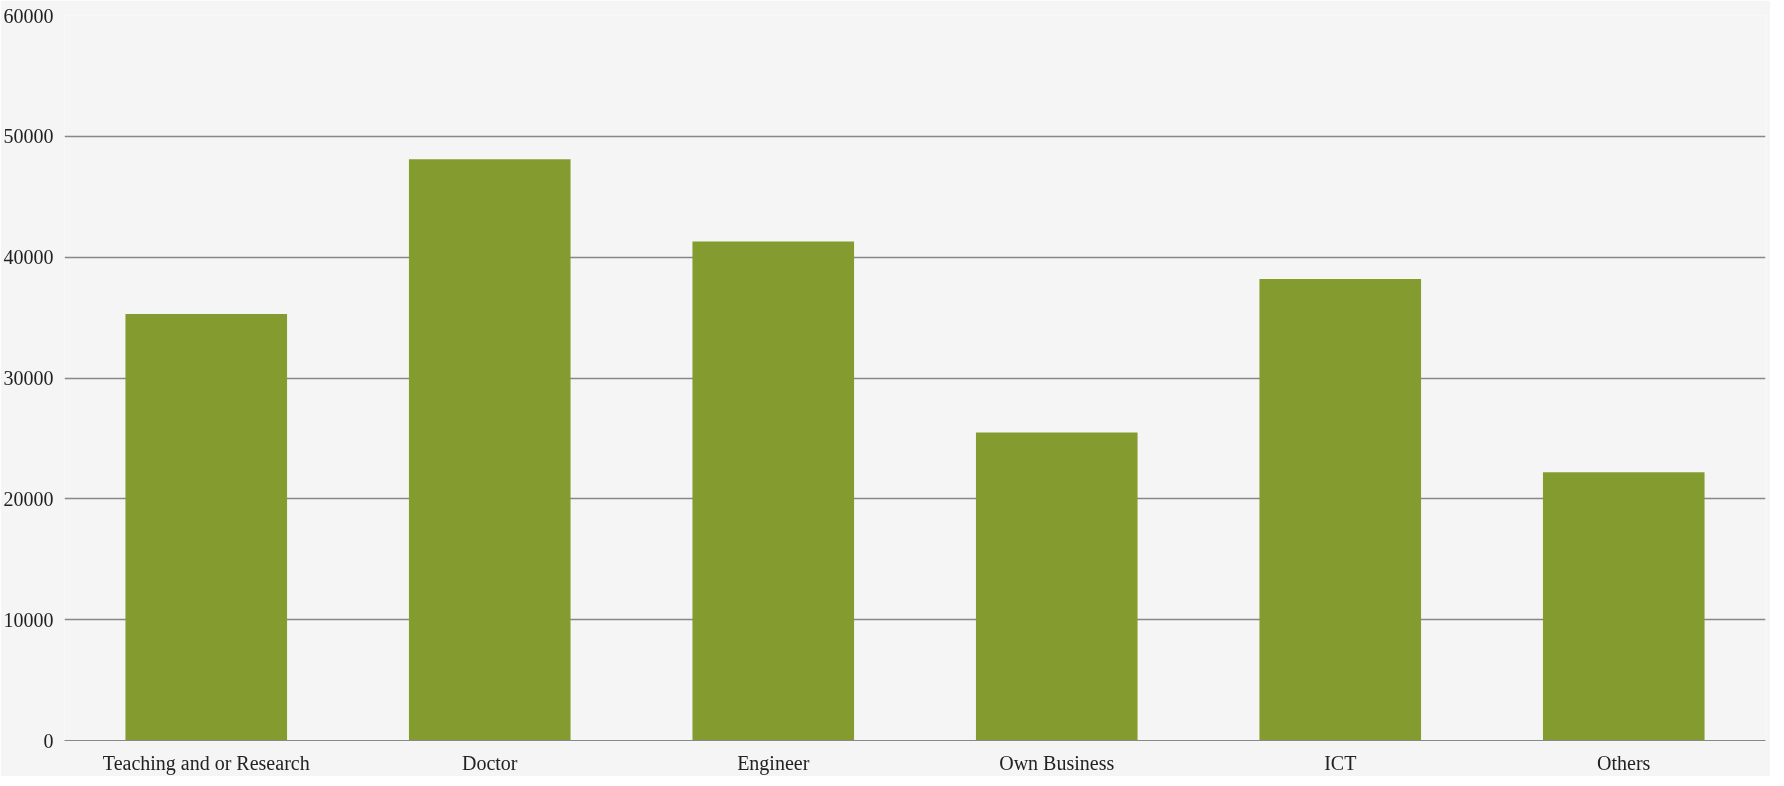 The image size is (1784, 786). Describe the element at coordinates (206, 763) in the screenshot. I see `x-tick-label: Teaching and or Research` at that location.